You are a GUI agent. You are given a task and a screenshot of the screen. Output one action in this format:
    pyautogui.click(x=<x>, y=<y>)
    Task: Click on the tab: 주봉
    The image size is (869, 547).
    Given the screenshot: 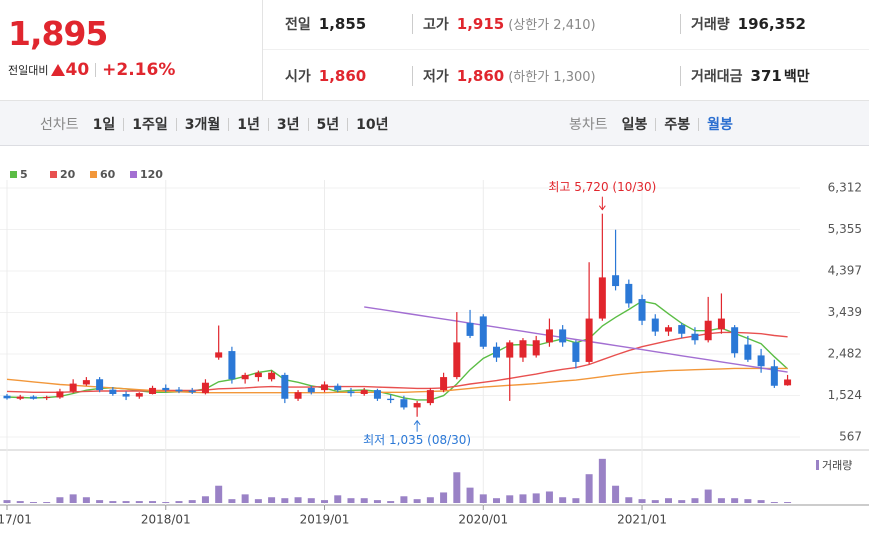 What is the action you would take?
    pyautogui.click(x=677, y=125)
    